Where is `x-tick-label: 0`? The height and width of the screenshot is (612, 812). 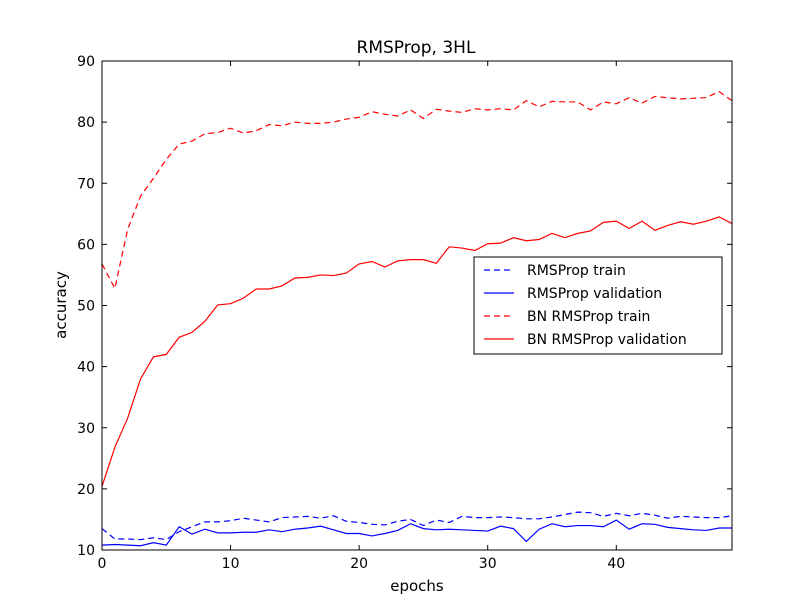
x-tick-label: 0 is located at coordinates (102, 564).